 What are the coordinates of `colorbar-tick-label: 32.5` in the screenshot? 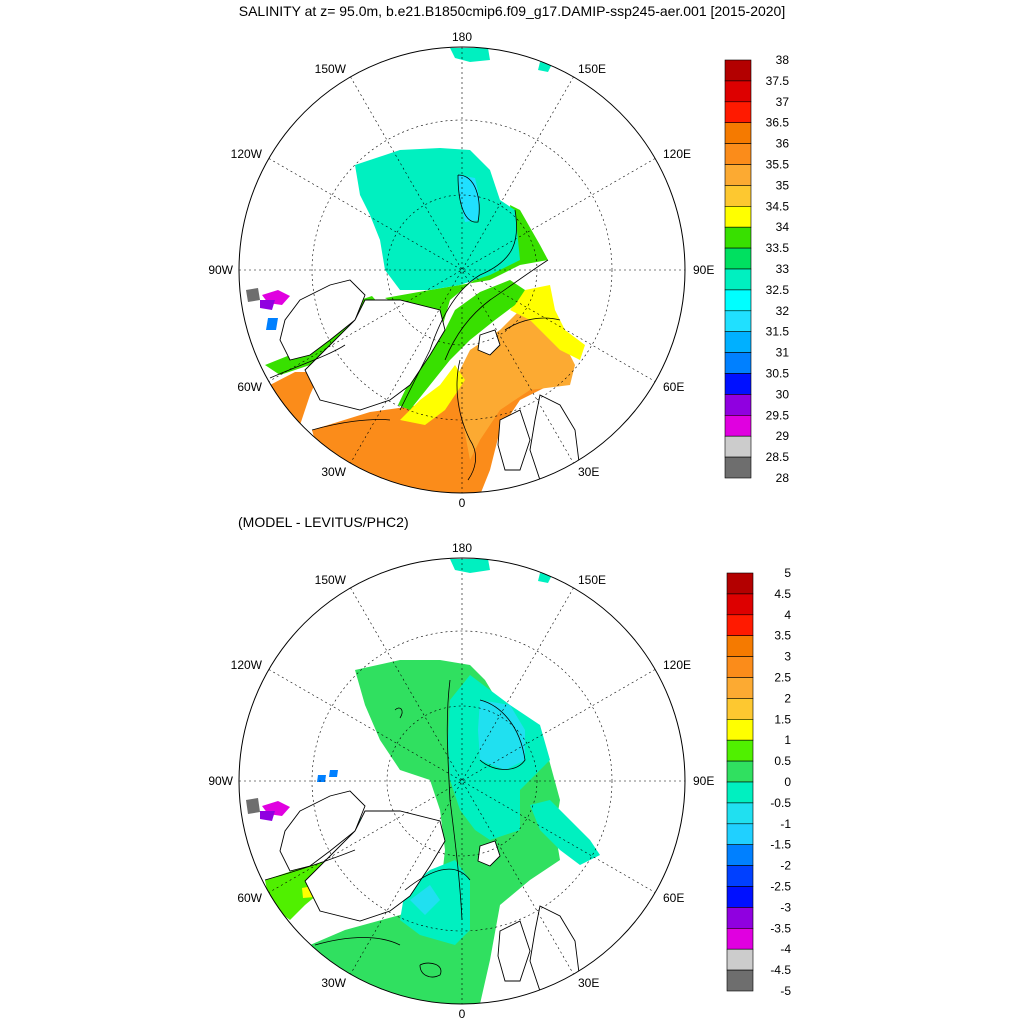 It's located at (778, 290).